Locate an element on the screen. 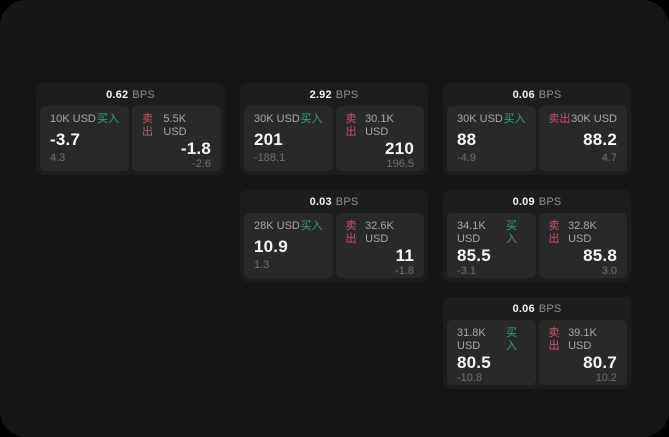  sell-size-label: 32.8K USD is located at coordinates (582, 232).